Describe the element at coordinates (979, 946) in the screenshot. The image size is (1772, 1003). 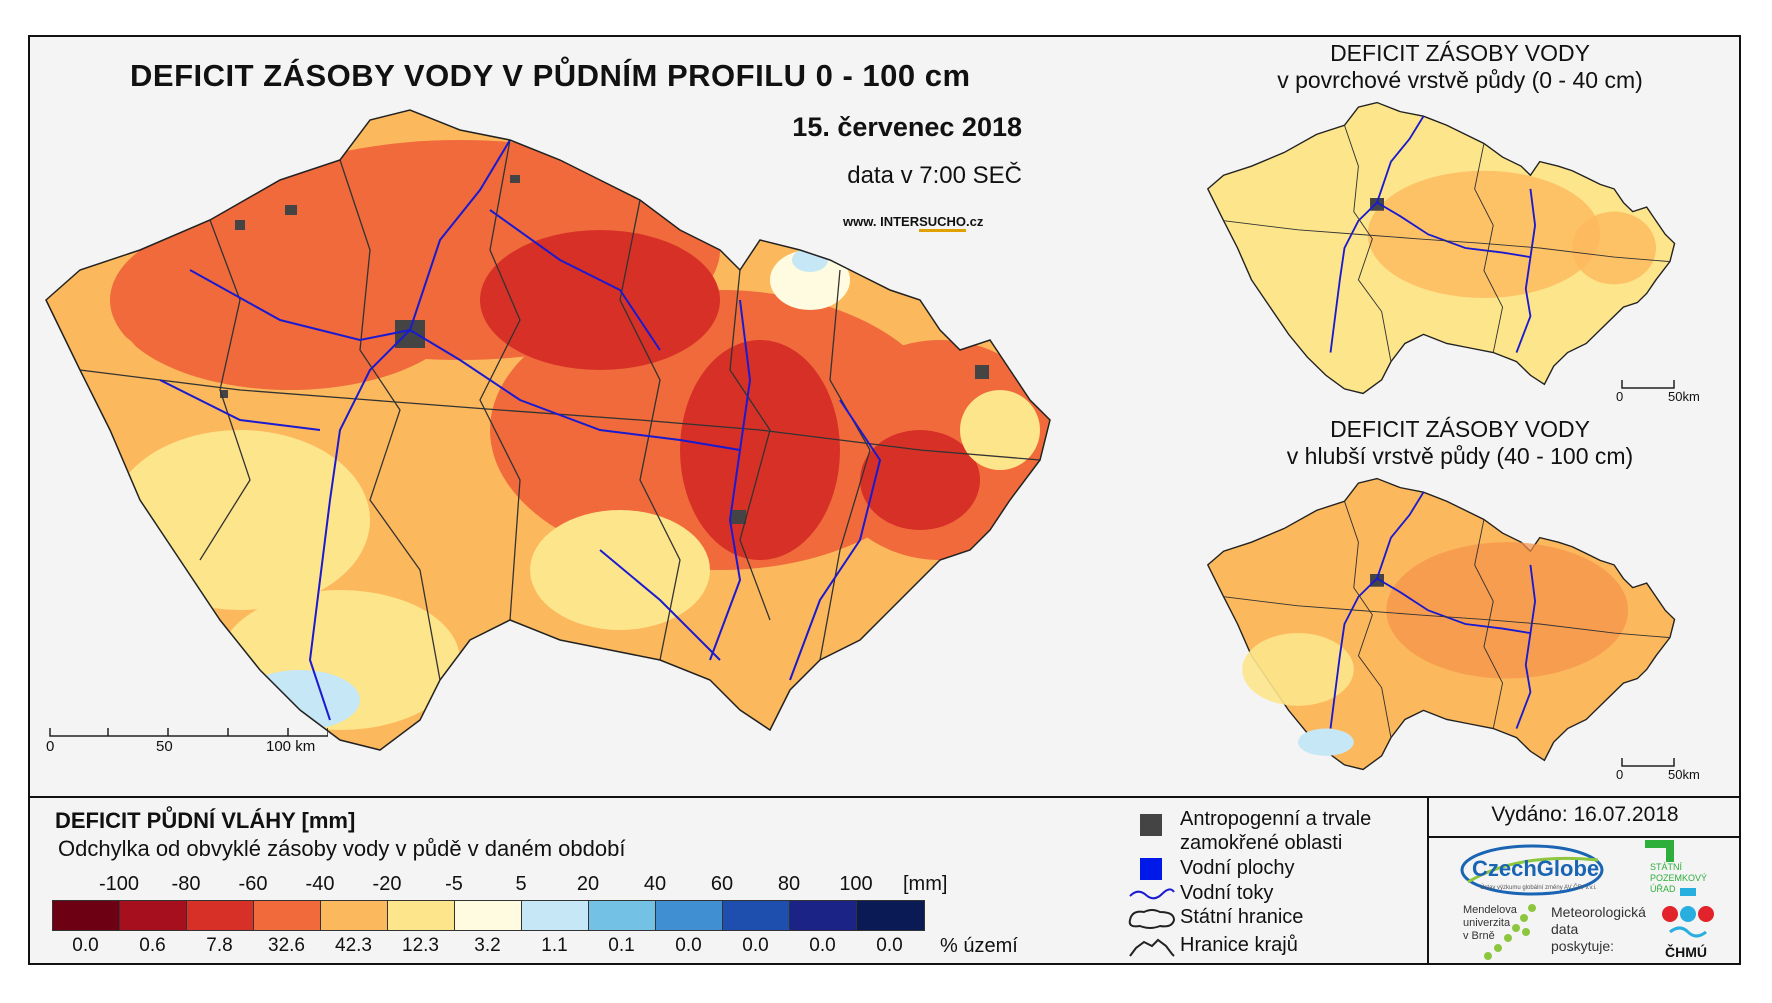
I see `percent-unit: % území` at that location.